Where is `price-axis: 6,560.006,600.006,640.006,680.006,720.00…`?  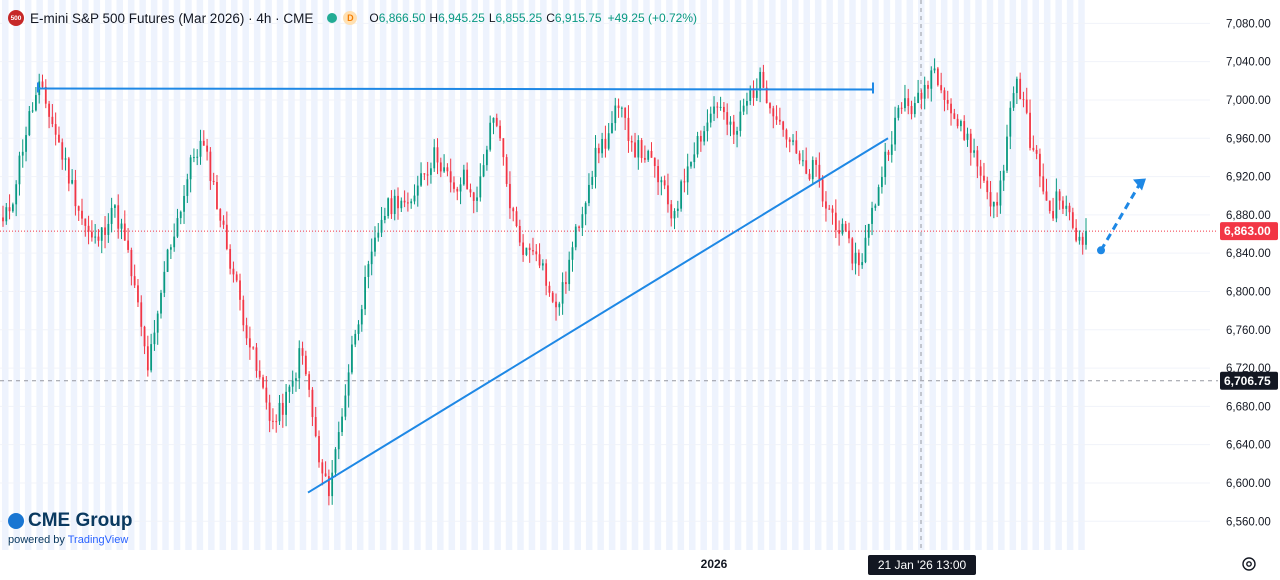
price-axis: 6,560.006,600.006,640.006,680.006,720.00… is located at coordinates (1248, 273).